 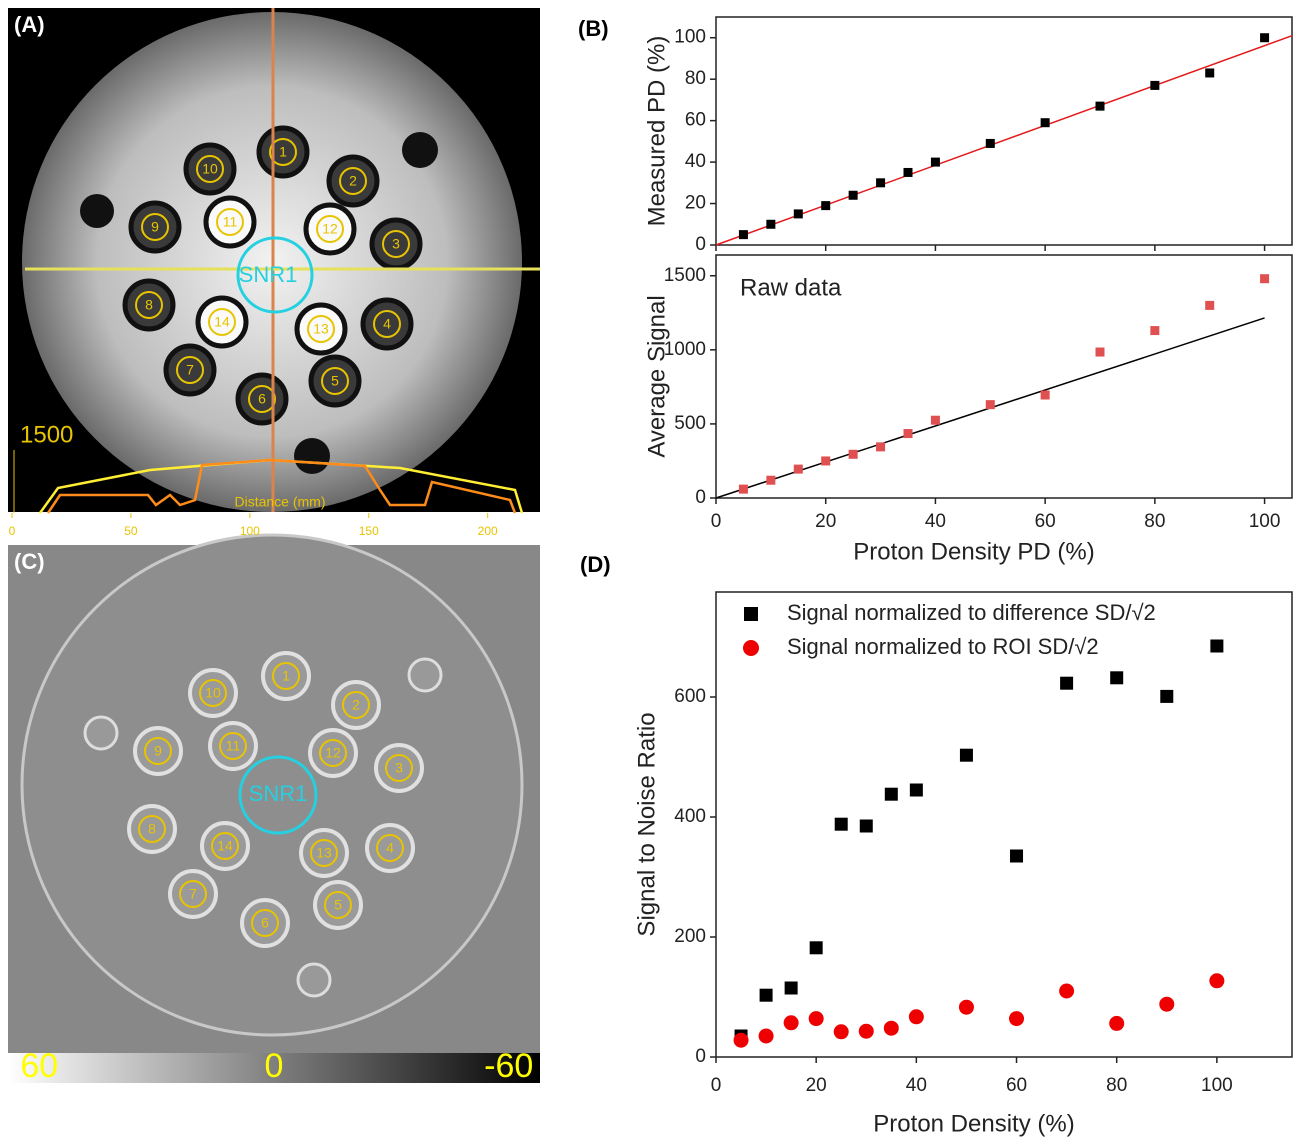 I want to click on y-tick-label: 400, so click(x=690, y=816).